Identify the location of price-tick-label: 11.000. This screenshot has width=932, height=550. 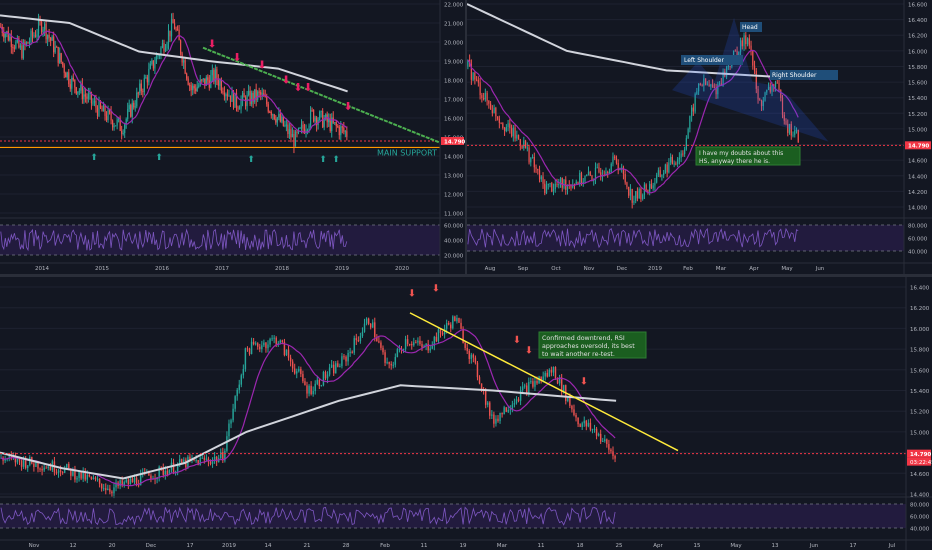
(454, 215).